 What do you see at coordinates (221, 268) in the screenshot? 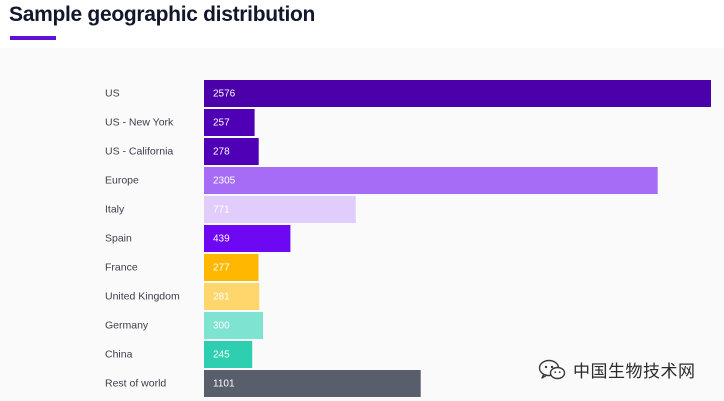
I see `value-label-france: 277` at bounding box center [221, 268].